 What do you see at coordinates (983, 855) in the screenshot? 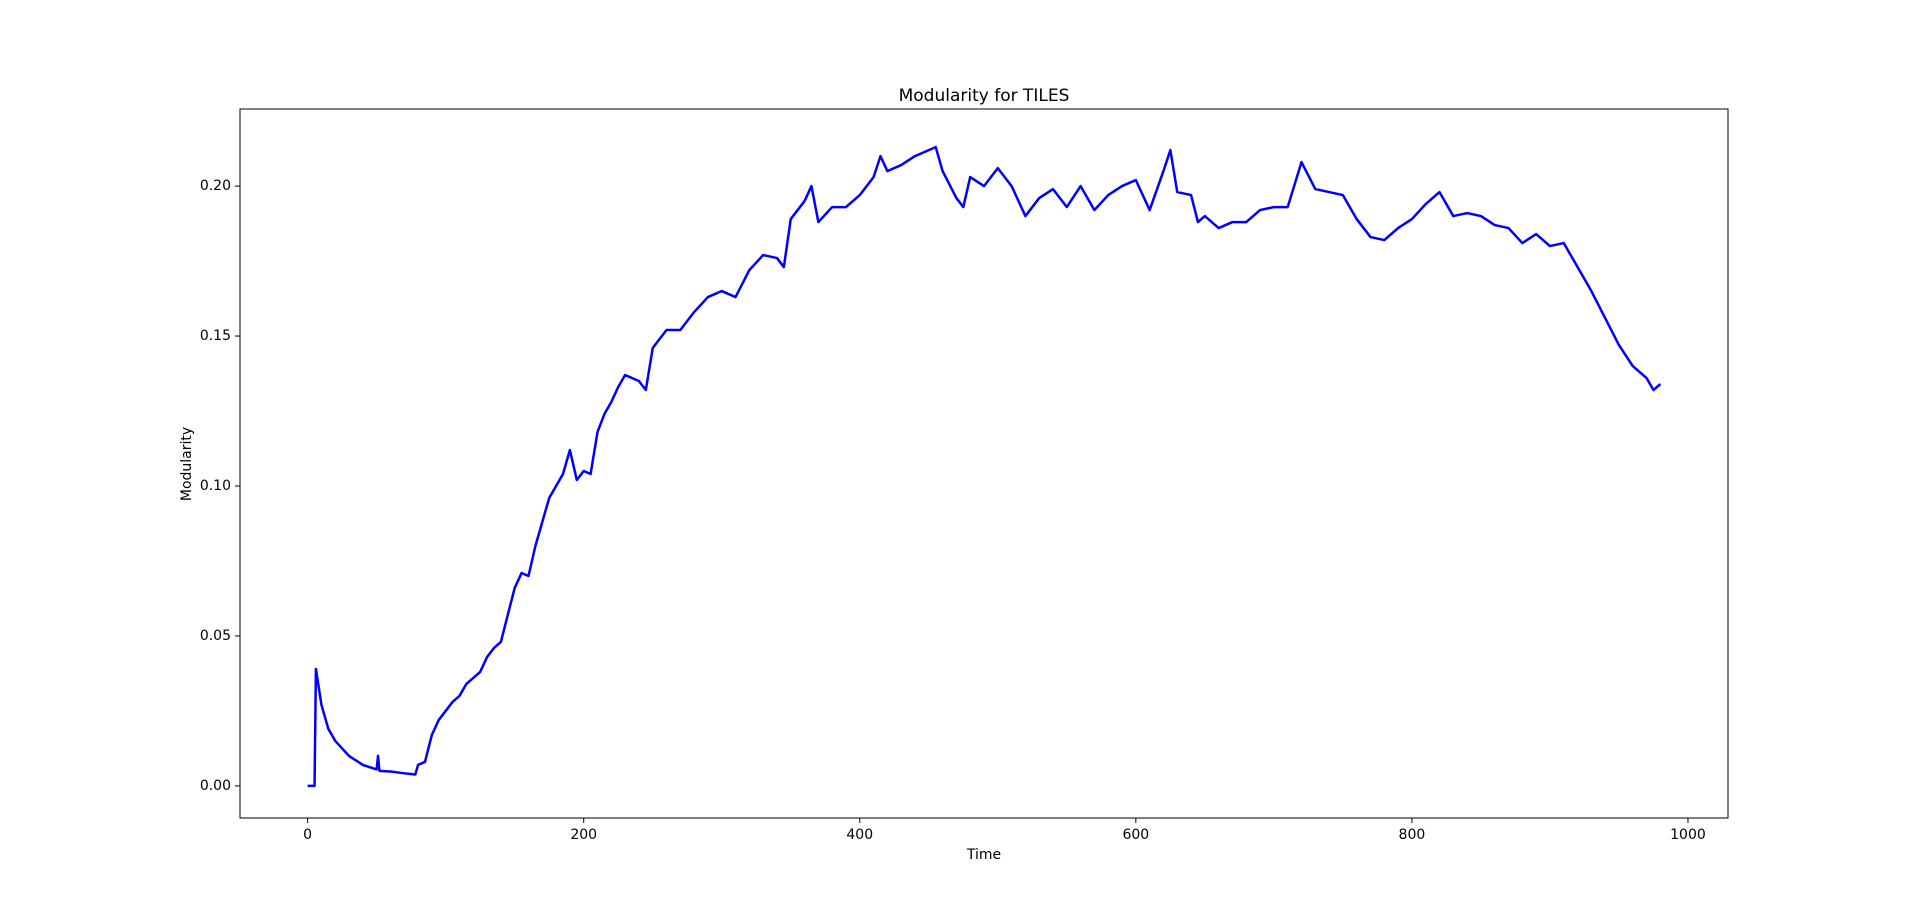
I see `x-axis-label: Time` at bounding box center [983, 855].